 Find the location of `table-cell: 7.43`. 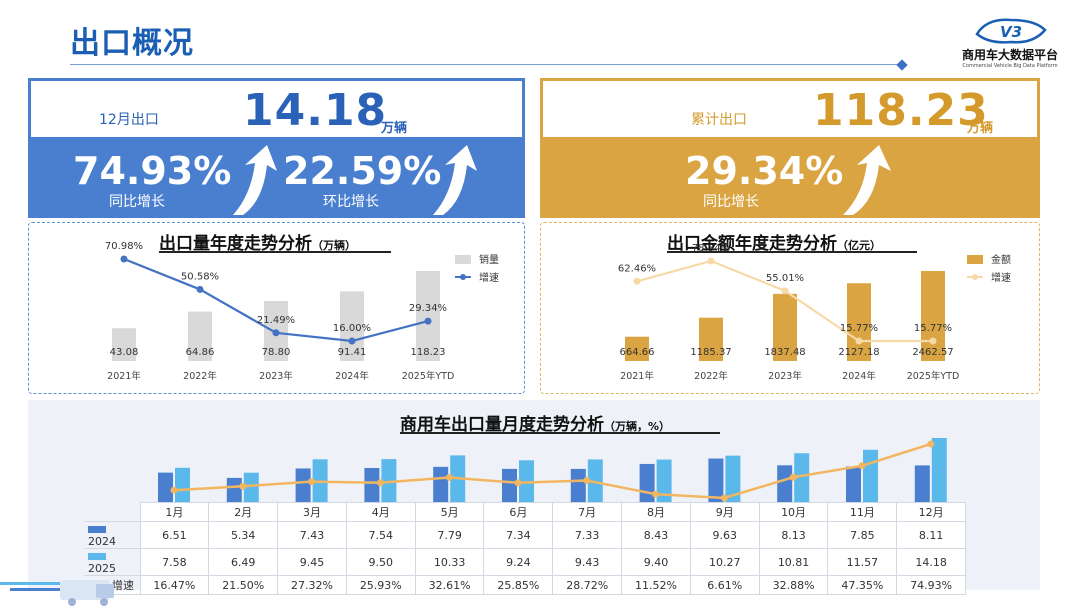

table-cell: 7.43 is located at coordinates (312, 535).